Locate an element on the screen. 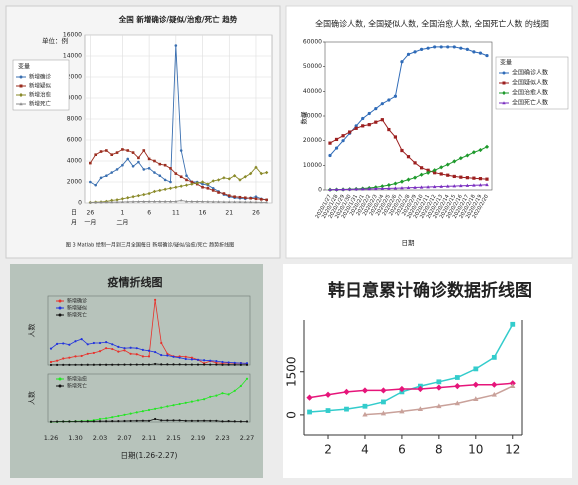 The image size is (578, 485). y-tick-label: 50000 is located at coordinates (312, 66).